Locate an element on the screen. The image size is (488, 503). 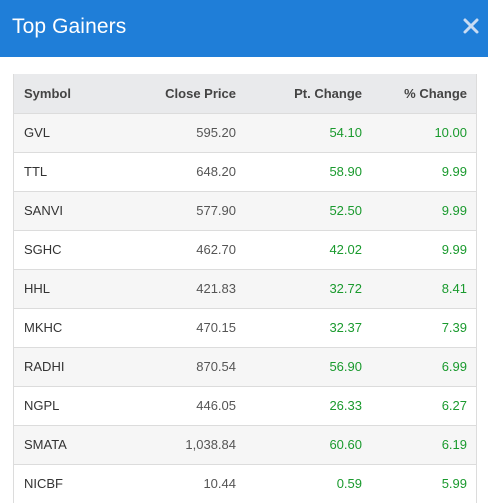
header-pt-change: Pt. Change is located at coordinates (328, 93).